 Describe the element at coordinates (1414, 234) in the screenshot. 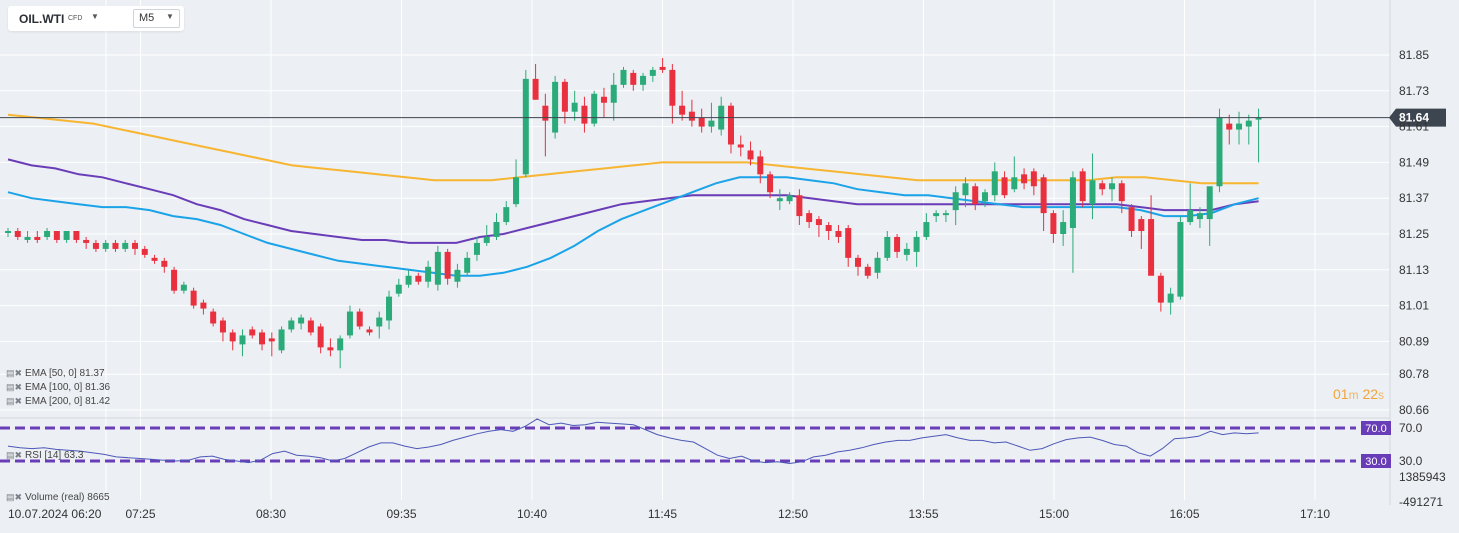

I see `price-tick-label: 81.25` at that location.